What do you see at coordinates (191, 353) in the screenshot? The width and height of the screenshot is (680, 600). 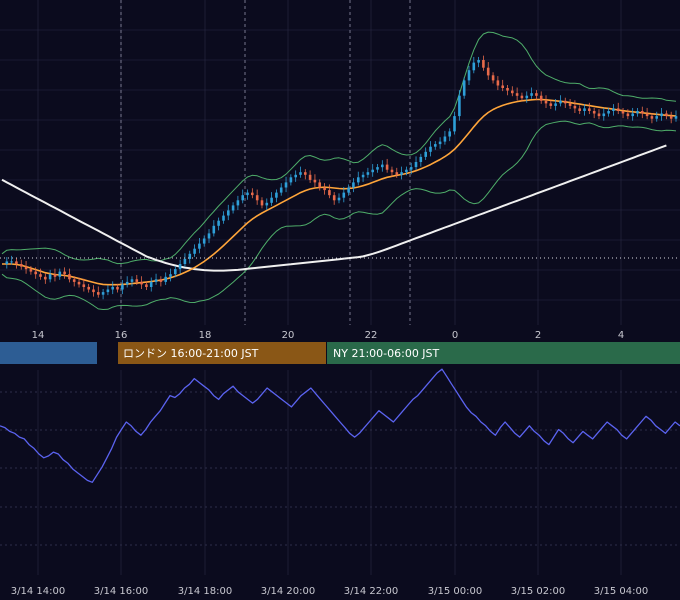 I see `session-london-label: ロンドン 16:00-21:00 JST` at bounding box center [191, 353].